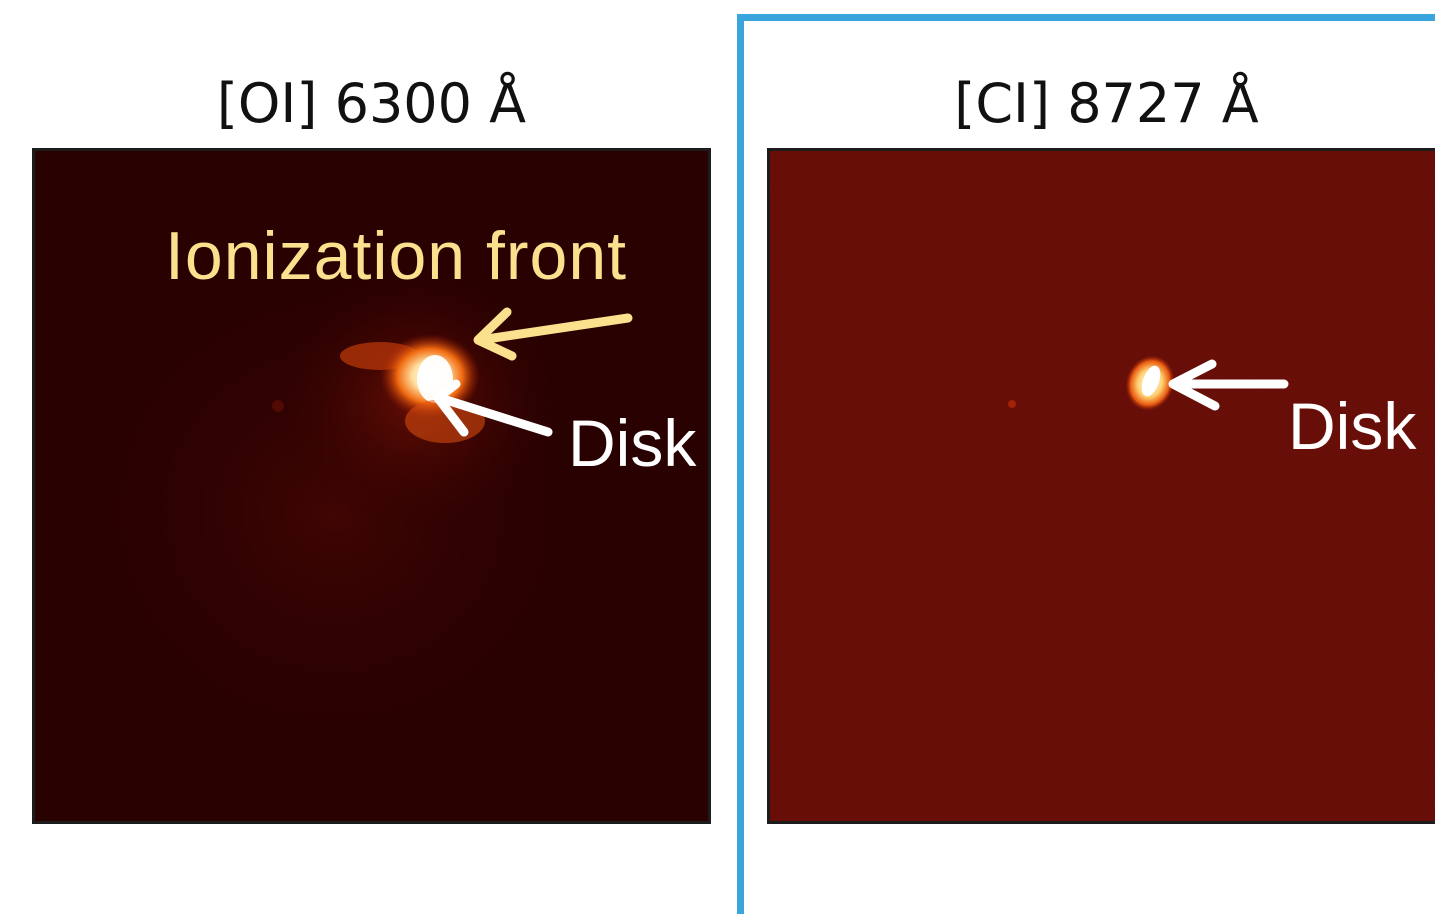 The image size is (1435, 914). Describe the element at coordinates (632, 443) in the screenshot. I see `disk-label-left: Disk` at that location.